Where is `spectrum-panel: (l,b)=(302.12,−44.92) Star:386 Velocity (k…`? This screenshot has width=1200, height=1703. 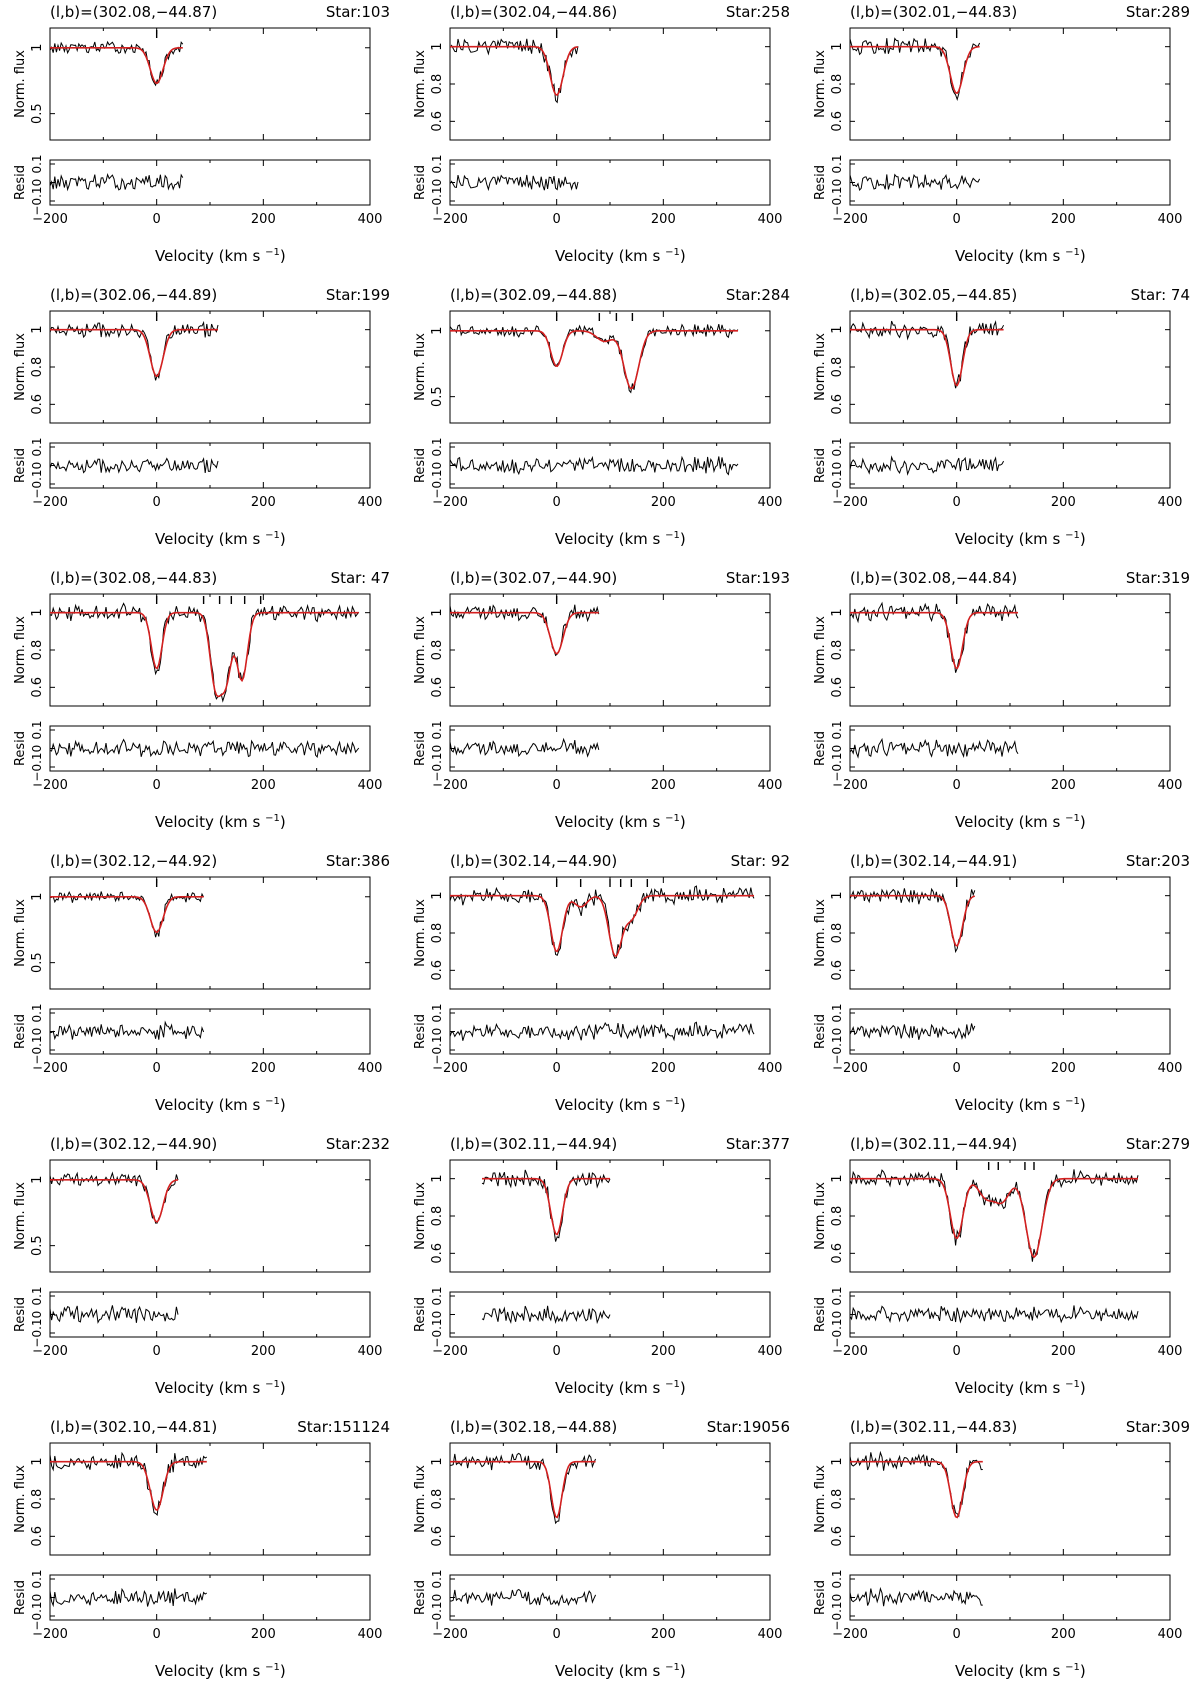
spectrum-panel: (l,b)=(302.12,−44.92) Star:386 Velocity (k… is located at coordinates (210, 994).